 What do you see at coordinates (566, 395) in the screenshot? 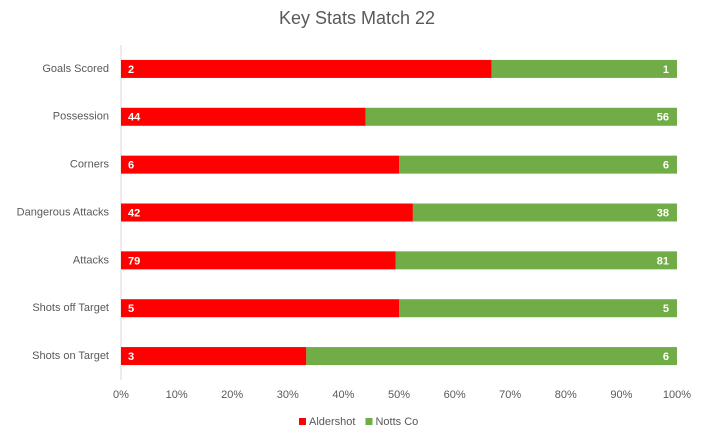
I see `x-tick-label: 80%` at bounding box center [566, 395].